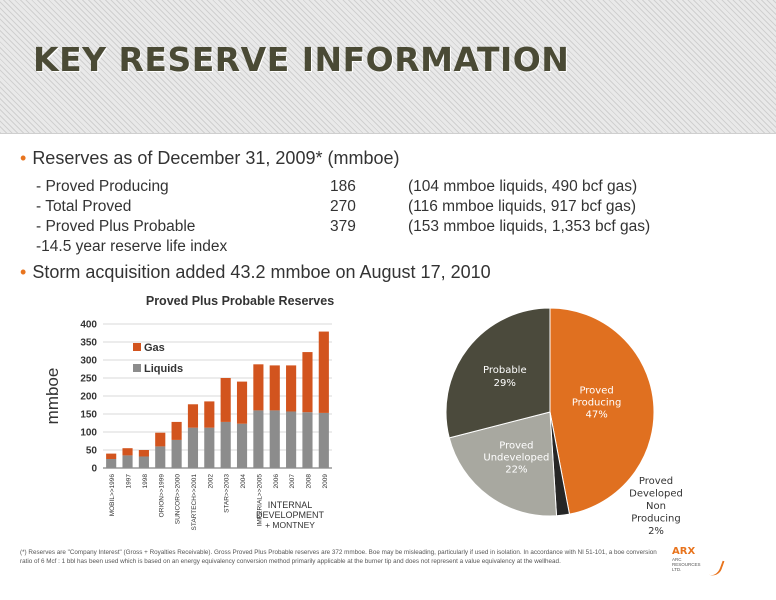 The width and height of the screenshot is (776, 600). I want to click on x-tick-label: MOBIL>>1996, so click(112, 495).